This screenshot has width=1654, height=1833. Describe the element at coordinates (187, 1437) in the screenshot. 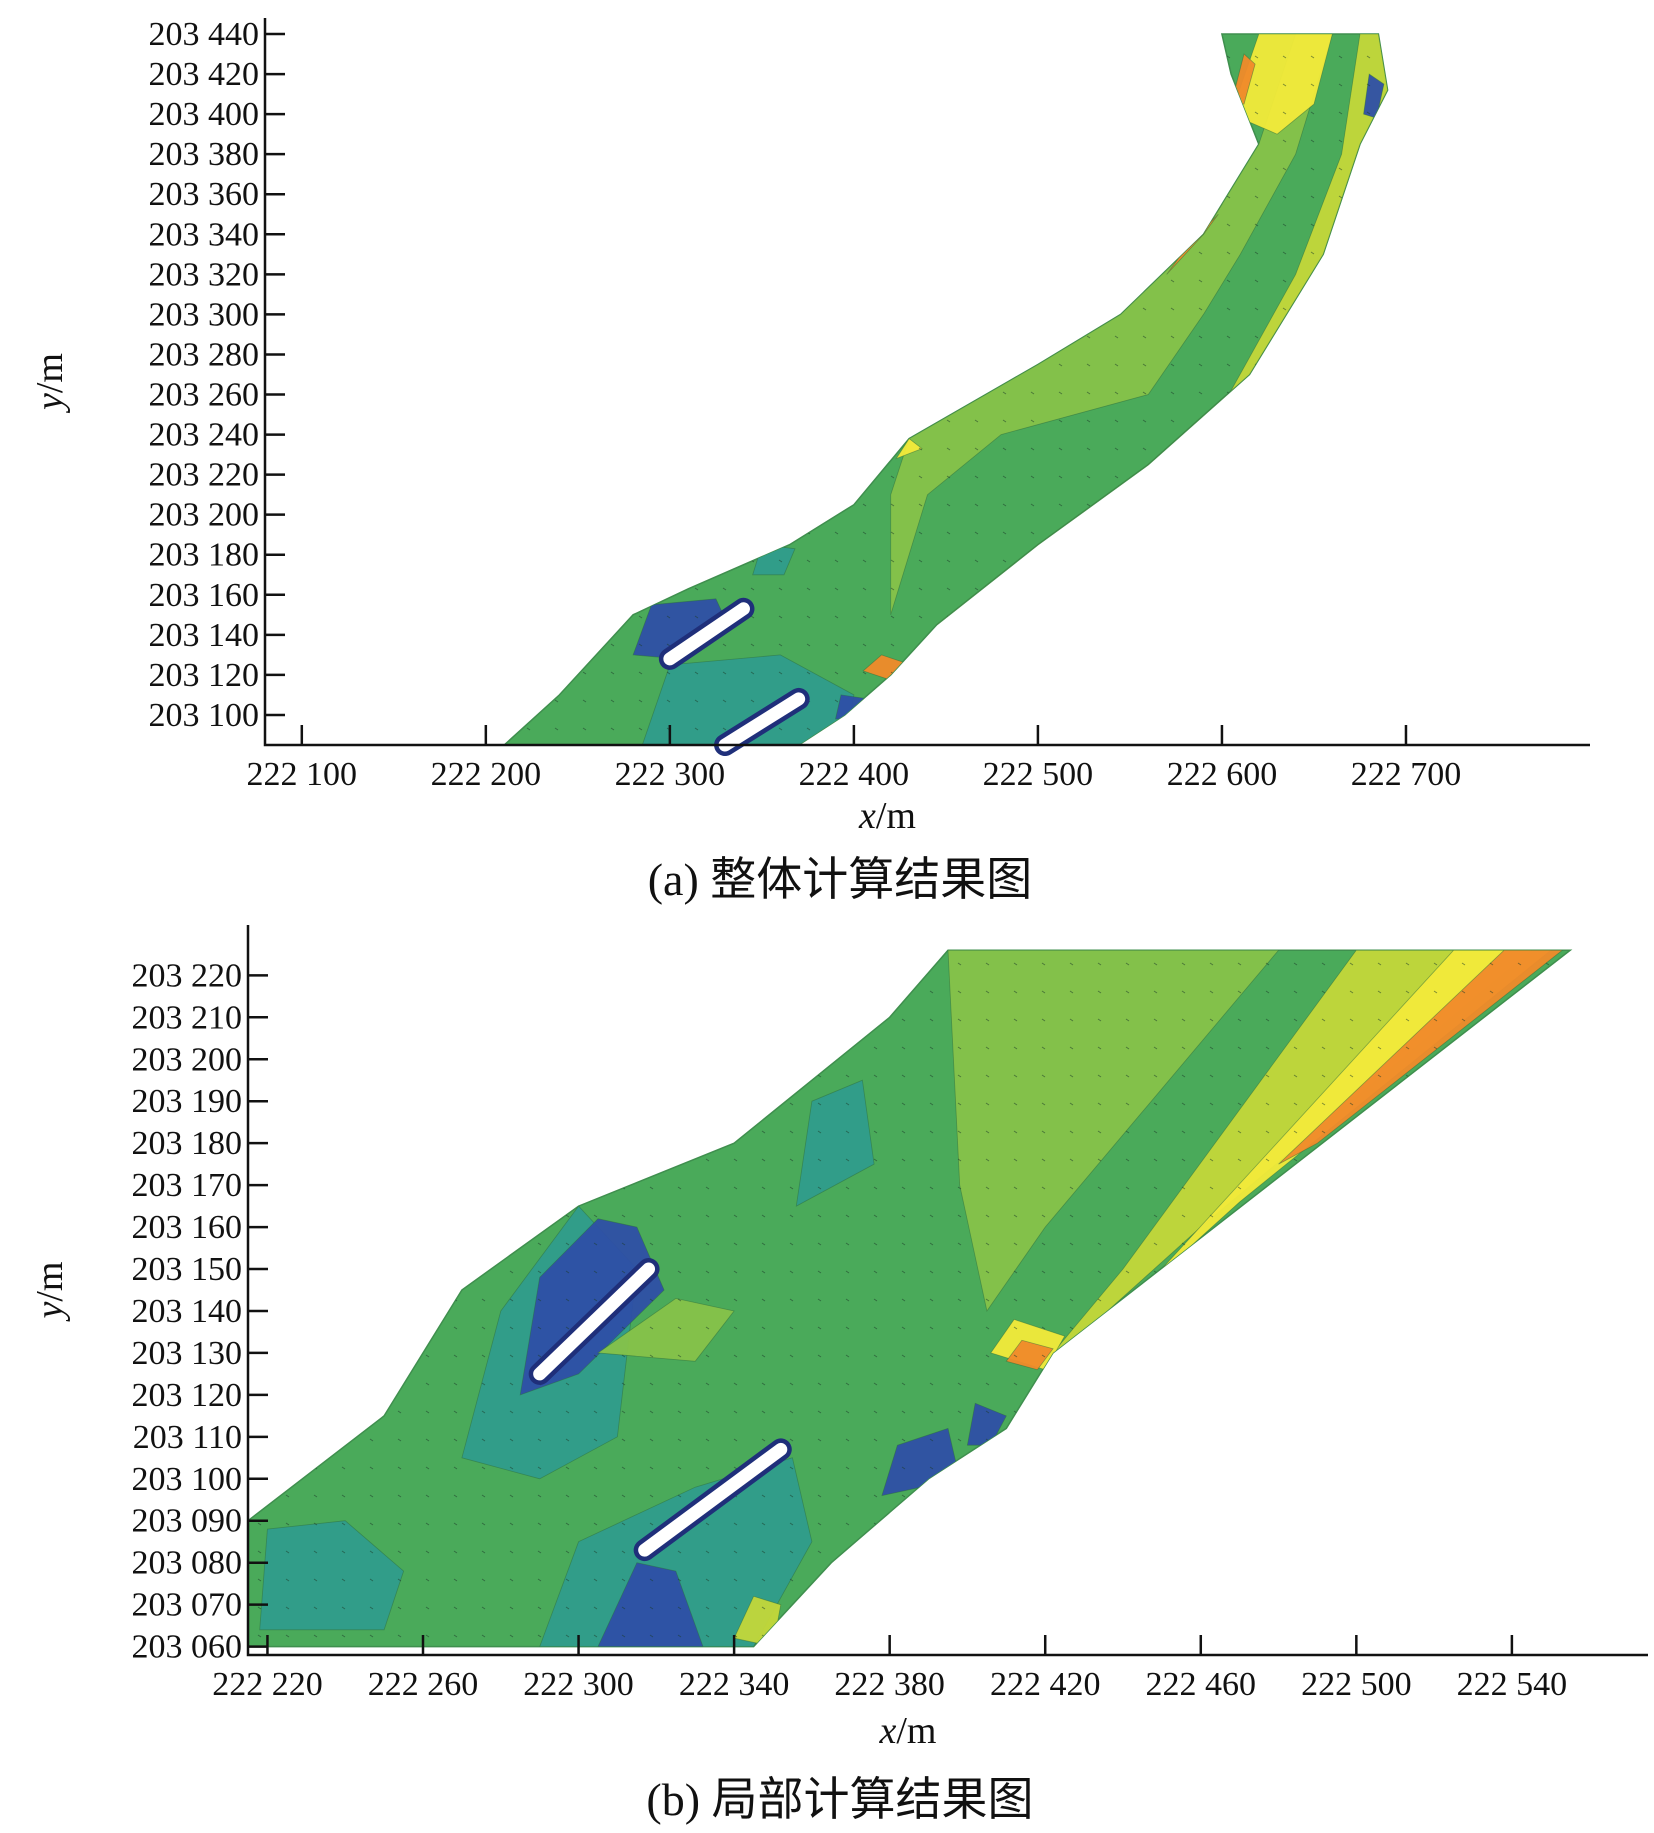

I see `y-tick-label: 203 110` at that location.